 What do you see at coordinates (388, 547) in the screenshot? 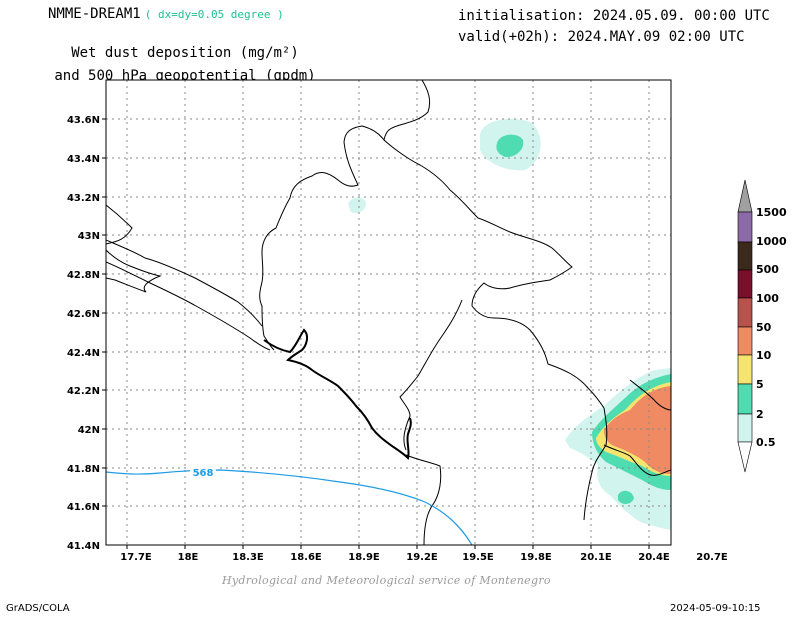
I see `lon-tick-marks` at bounding box center [388, 547].